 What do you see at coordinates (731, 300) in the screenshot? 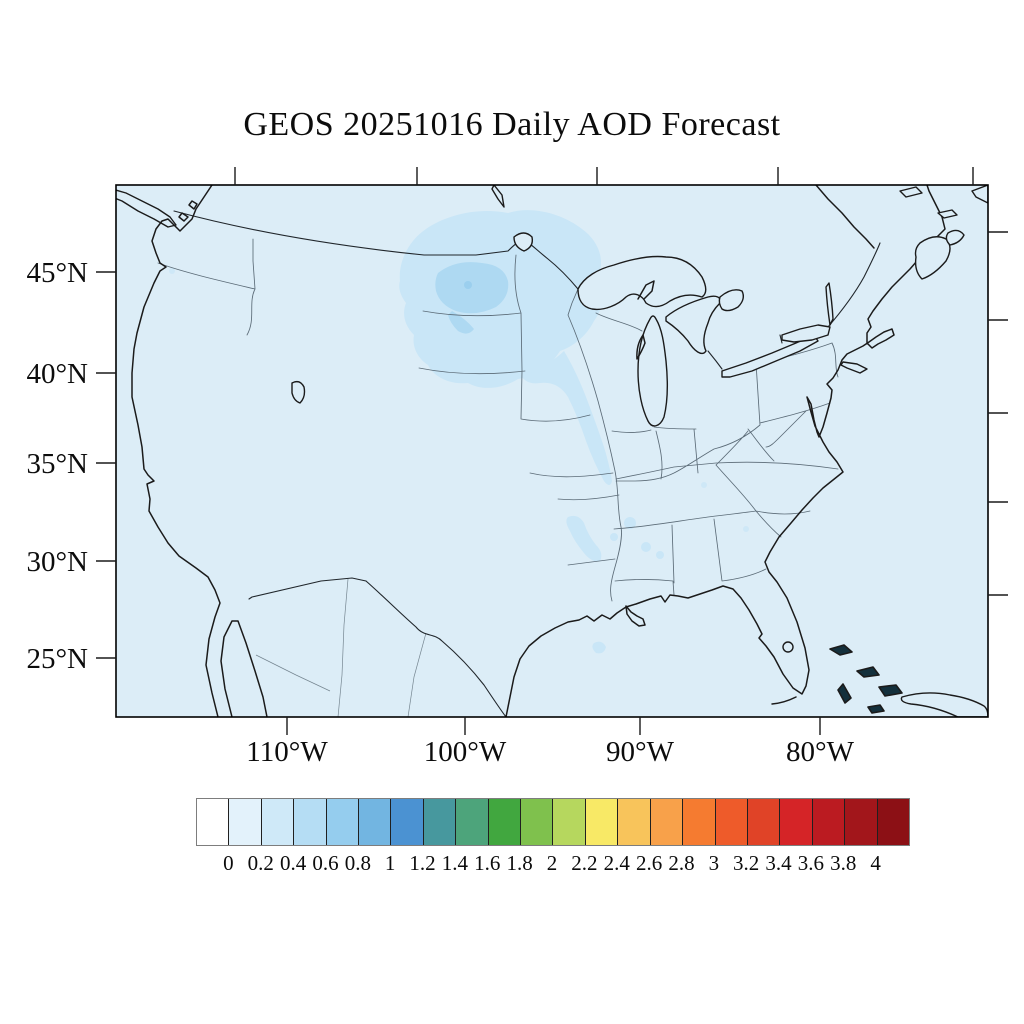
I see `georgian-bay` at bounding box center [731, 300].